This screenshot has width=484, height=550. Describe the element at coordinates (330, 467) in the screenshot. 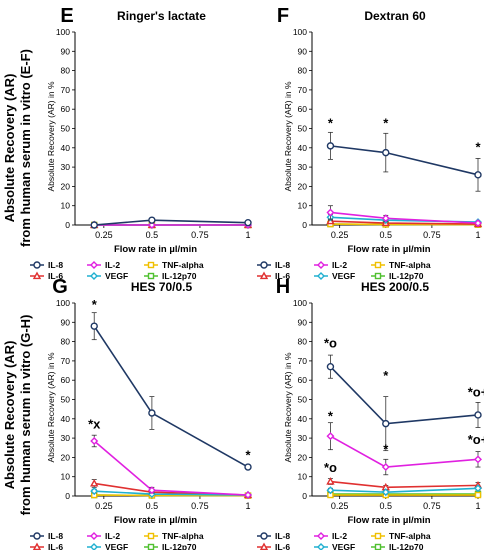

I see `significance-annotation: *o` at that location.